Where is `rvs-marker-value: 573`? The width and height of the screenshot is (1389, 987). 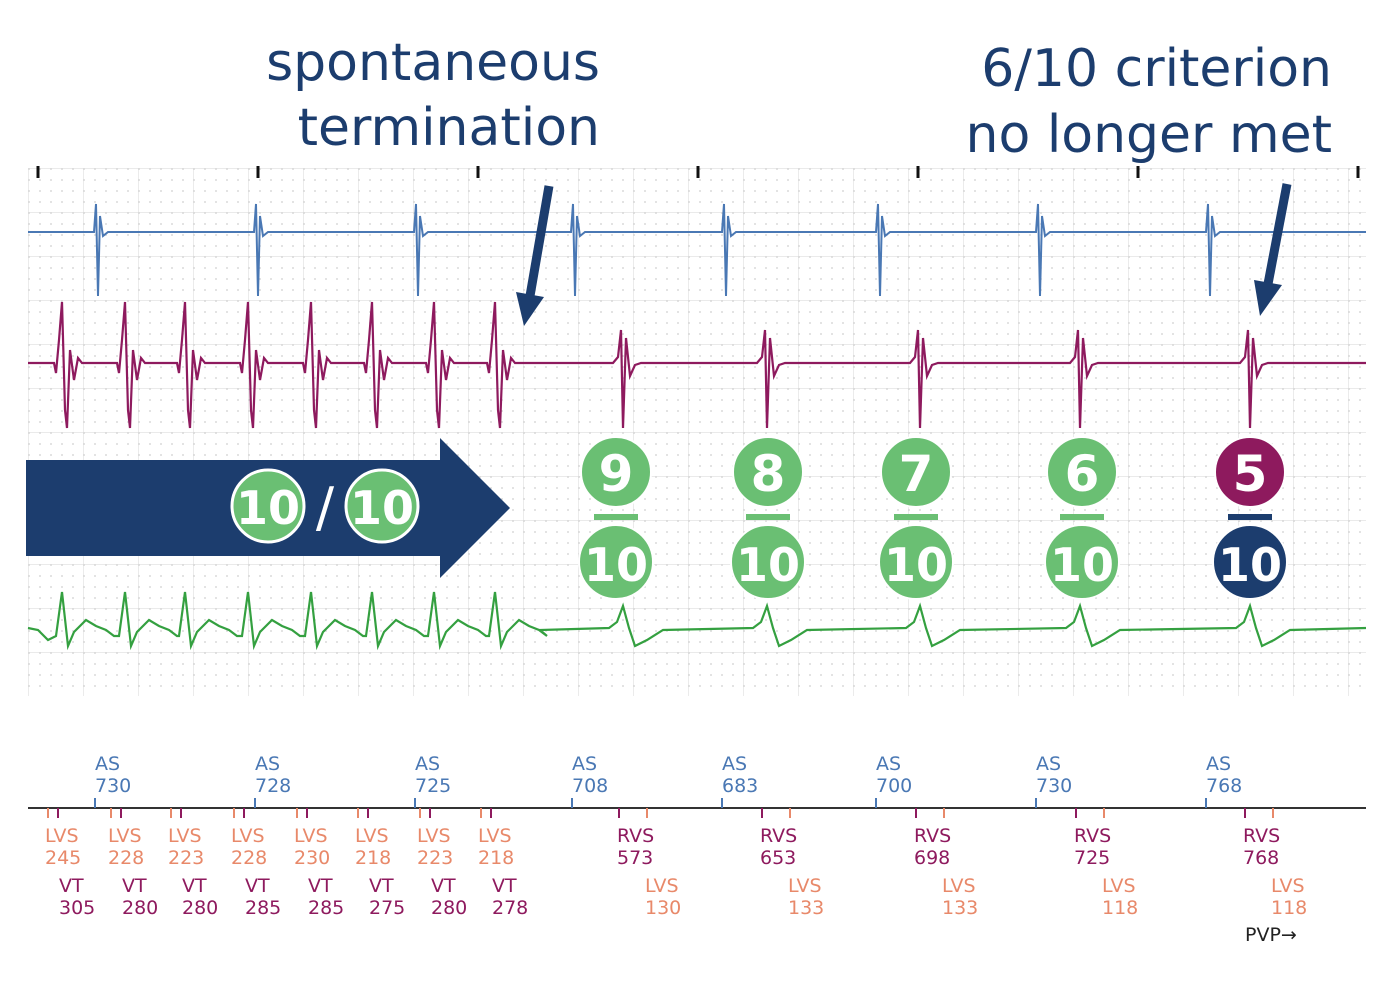 rvs-marker-value: 573 is located at coordinates (635, 858).